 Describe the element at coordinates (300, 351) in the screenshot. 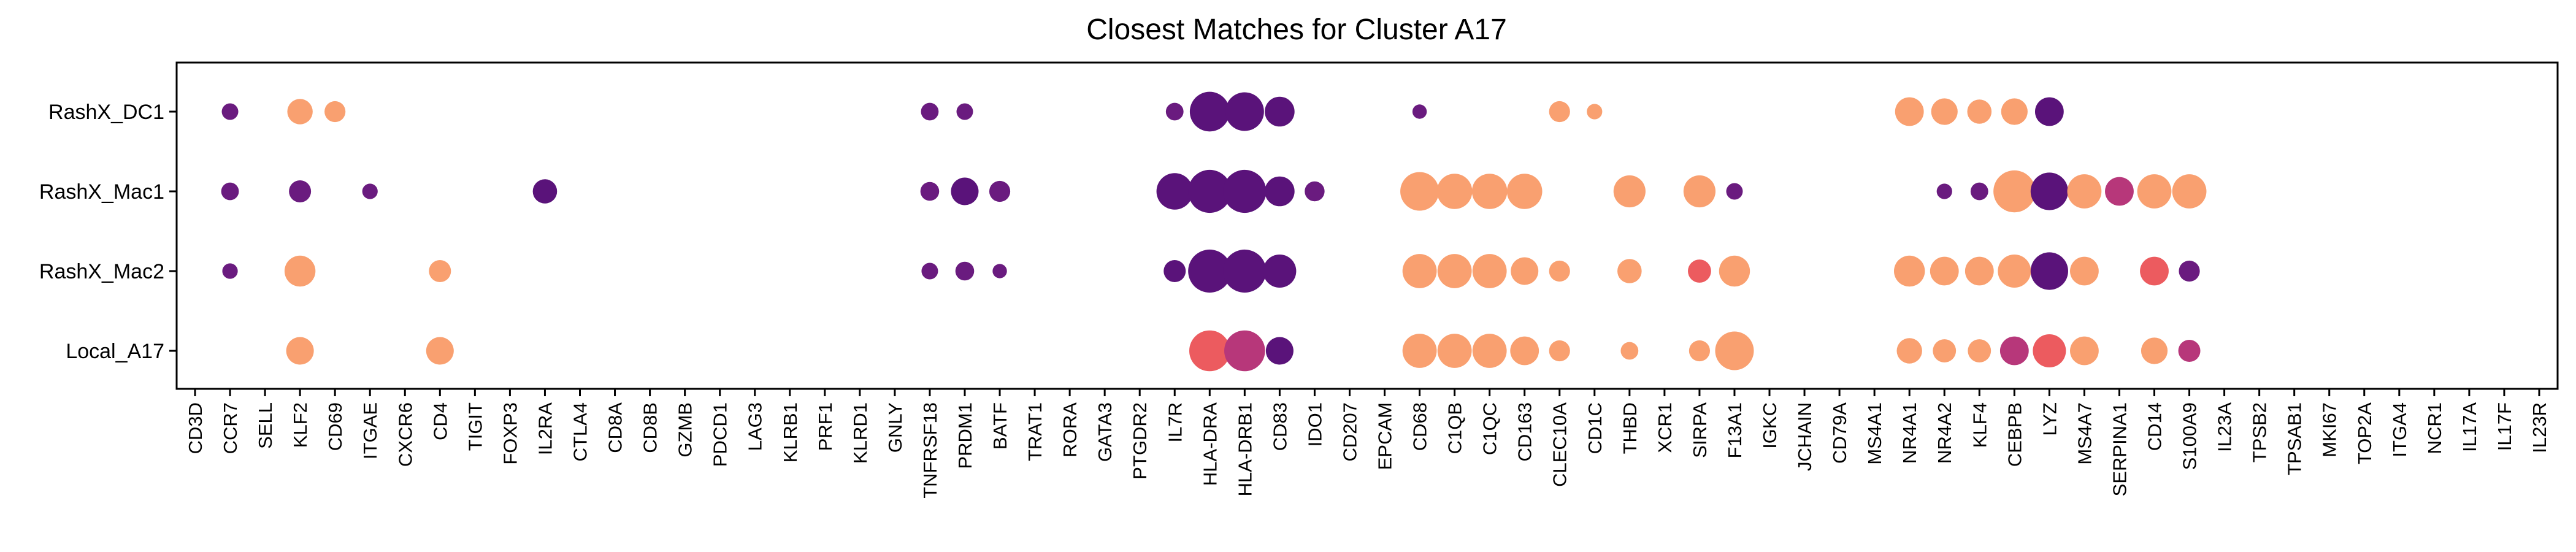

I see `dot-Local_A17-KLF2` at that location.